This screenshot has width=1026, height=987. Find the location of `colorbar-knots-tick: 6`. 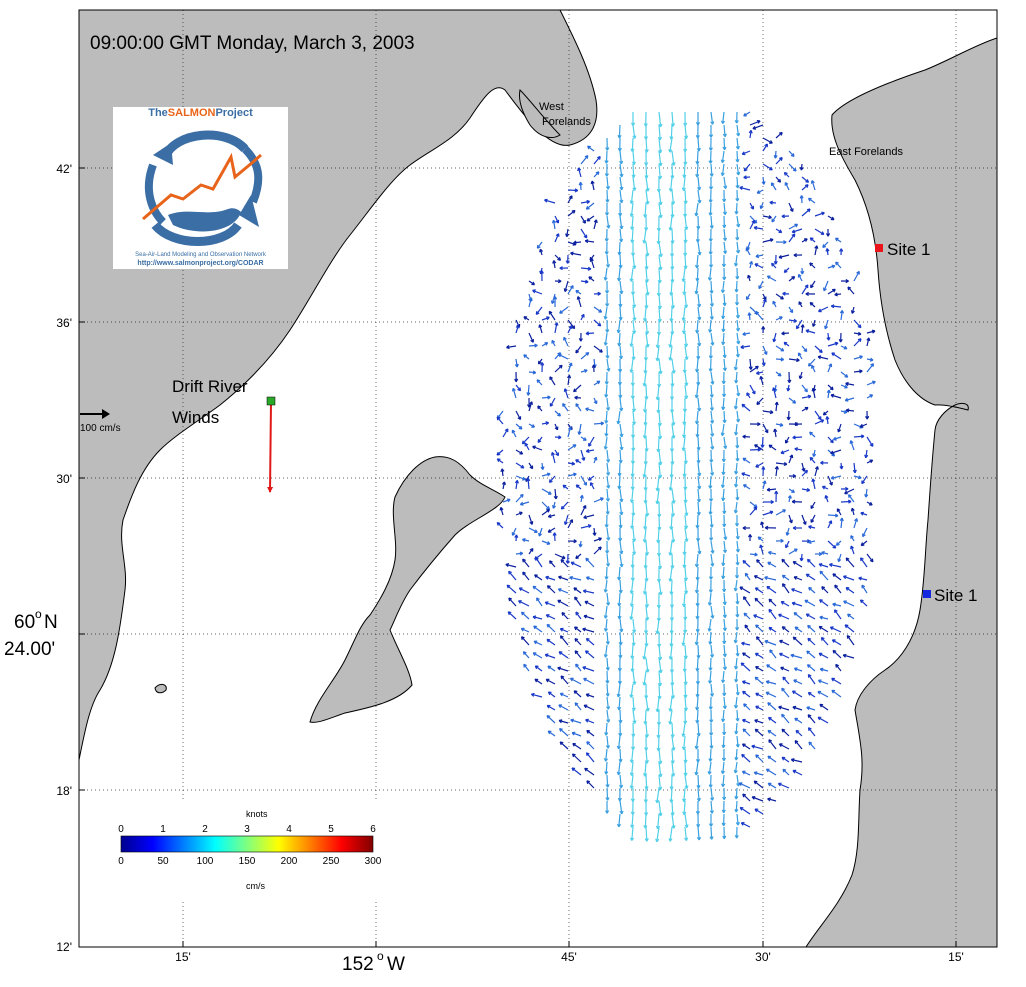

colorbar-knots-tick: 6 is located at coordinates (373, 829).